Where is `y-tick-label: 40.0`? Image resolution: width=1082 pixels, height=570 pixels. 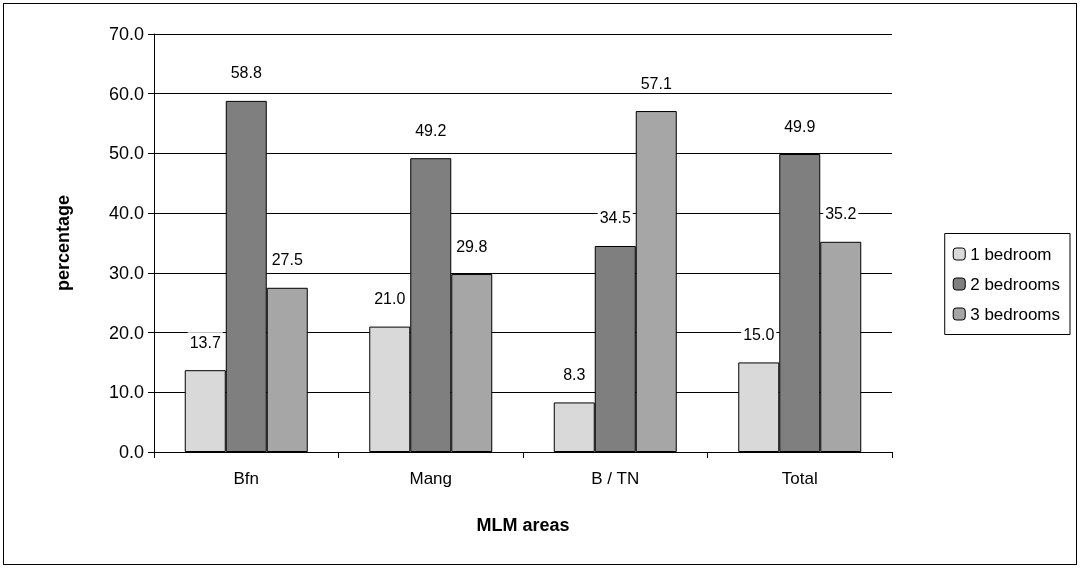
y-tick-label: 40.0 is located at coordinates (126, 213).